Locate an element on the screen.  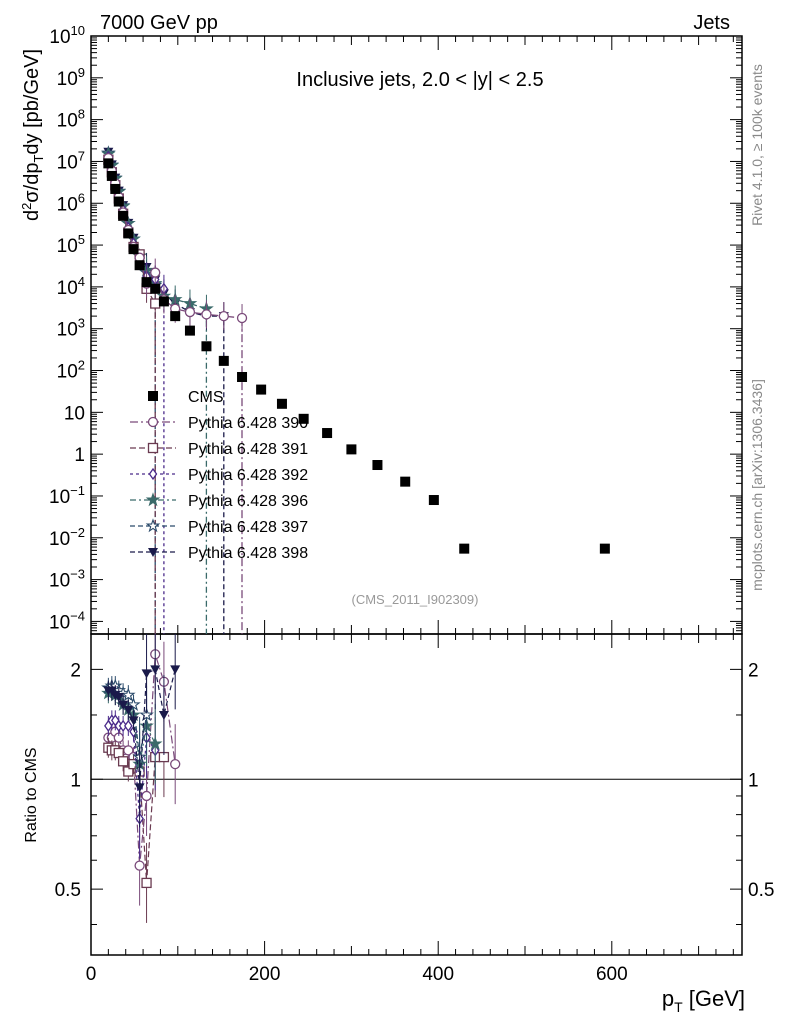
xlabel: pT [GeV] is located at coordinates (703, 1000).